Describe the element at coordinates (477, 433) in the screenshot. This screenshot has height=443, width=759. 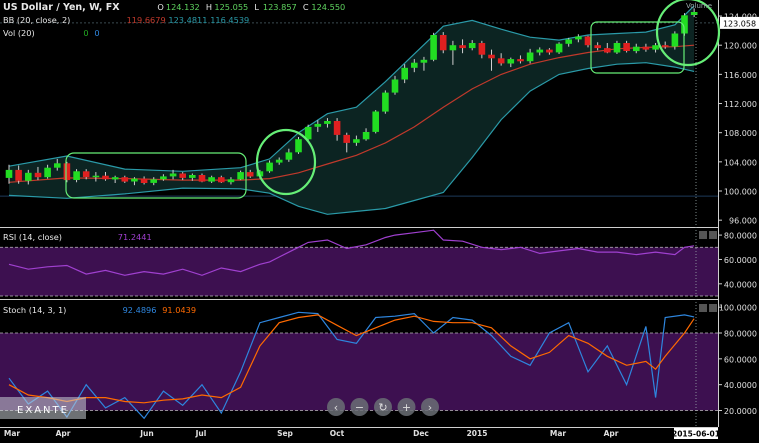
I see `time-axis-label: 2015` at that location.